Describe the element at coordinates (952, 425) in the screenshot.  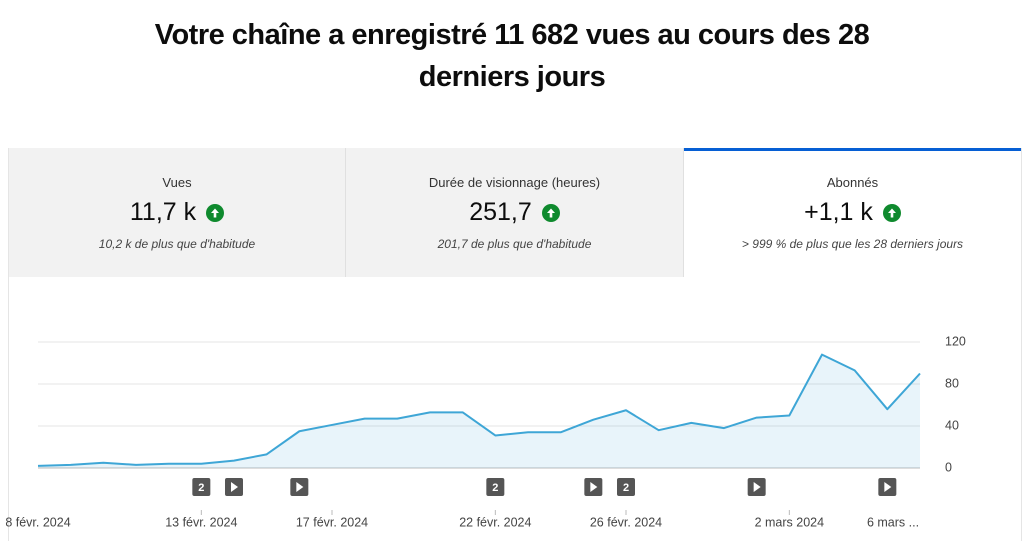
I see `y-tick-label: 40` at that location.